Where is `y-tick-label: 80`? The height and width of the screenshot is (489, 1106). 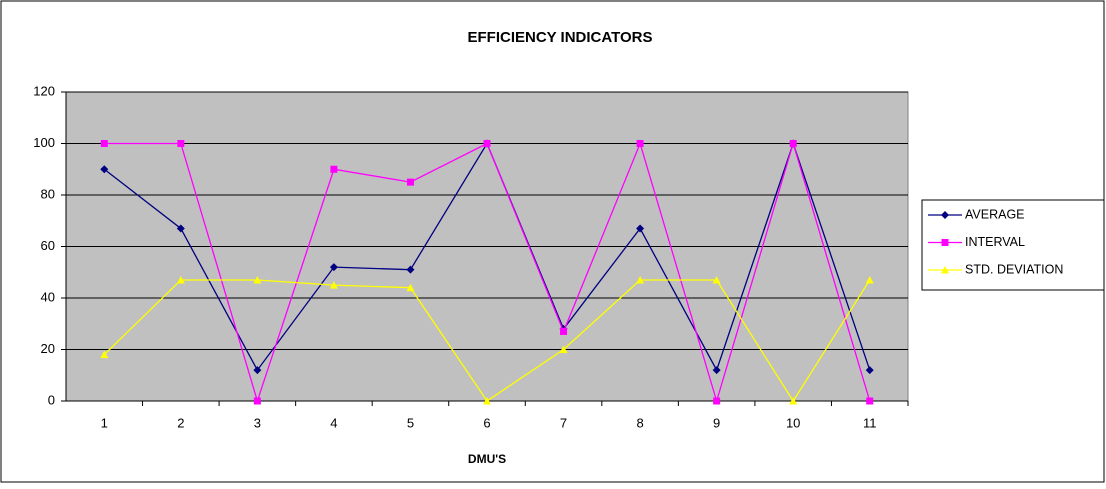 y-tick-label: 80 is located at coordinates (48, 193).